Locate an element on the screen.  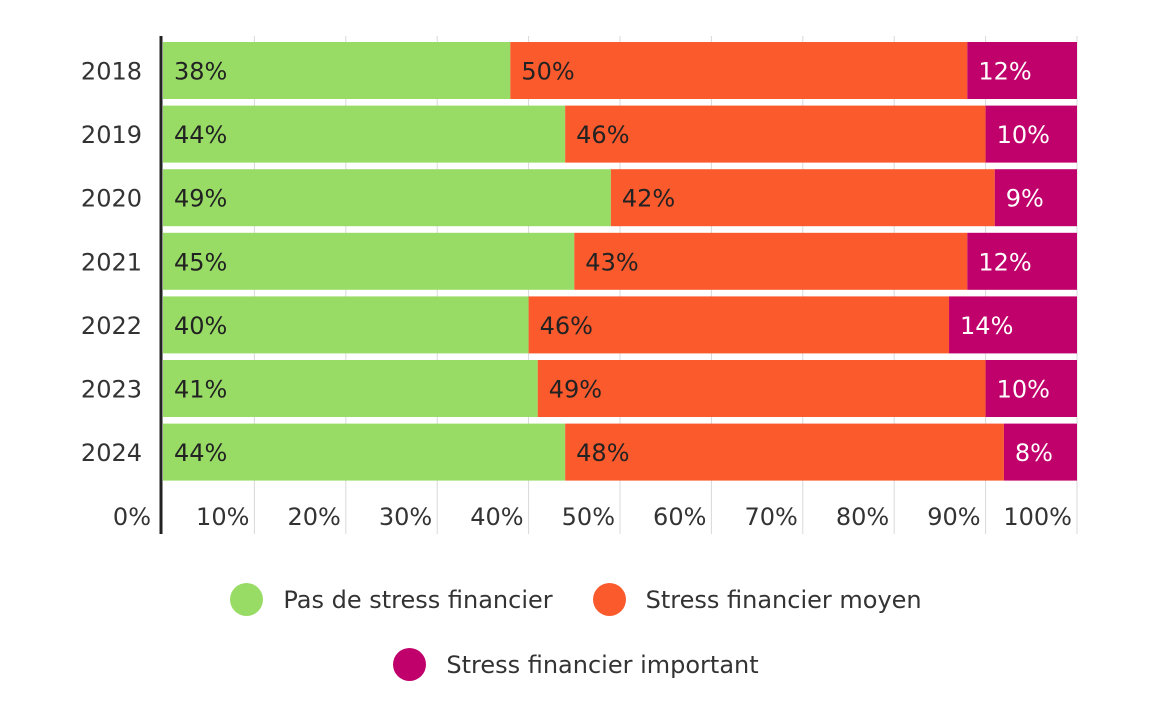
y-axis-tick-labels: 2018 2019 2020 2021 2022 2023 2024 is located at coordinates (111, 263).